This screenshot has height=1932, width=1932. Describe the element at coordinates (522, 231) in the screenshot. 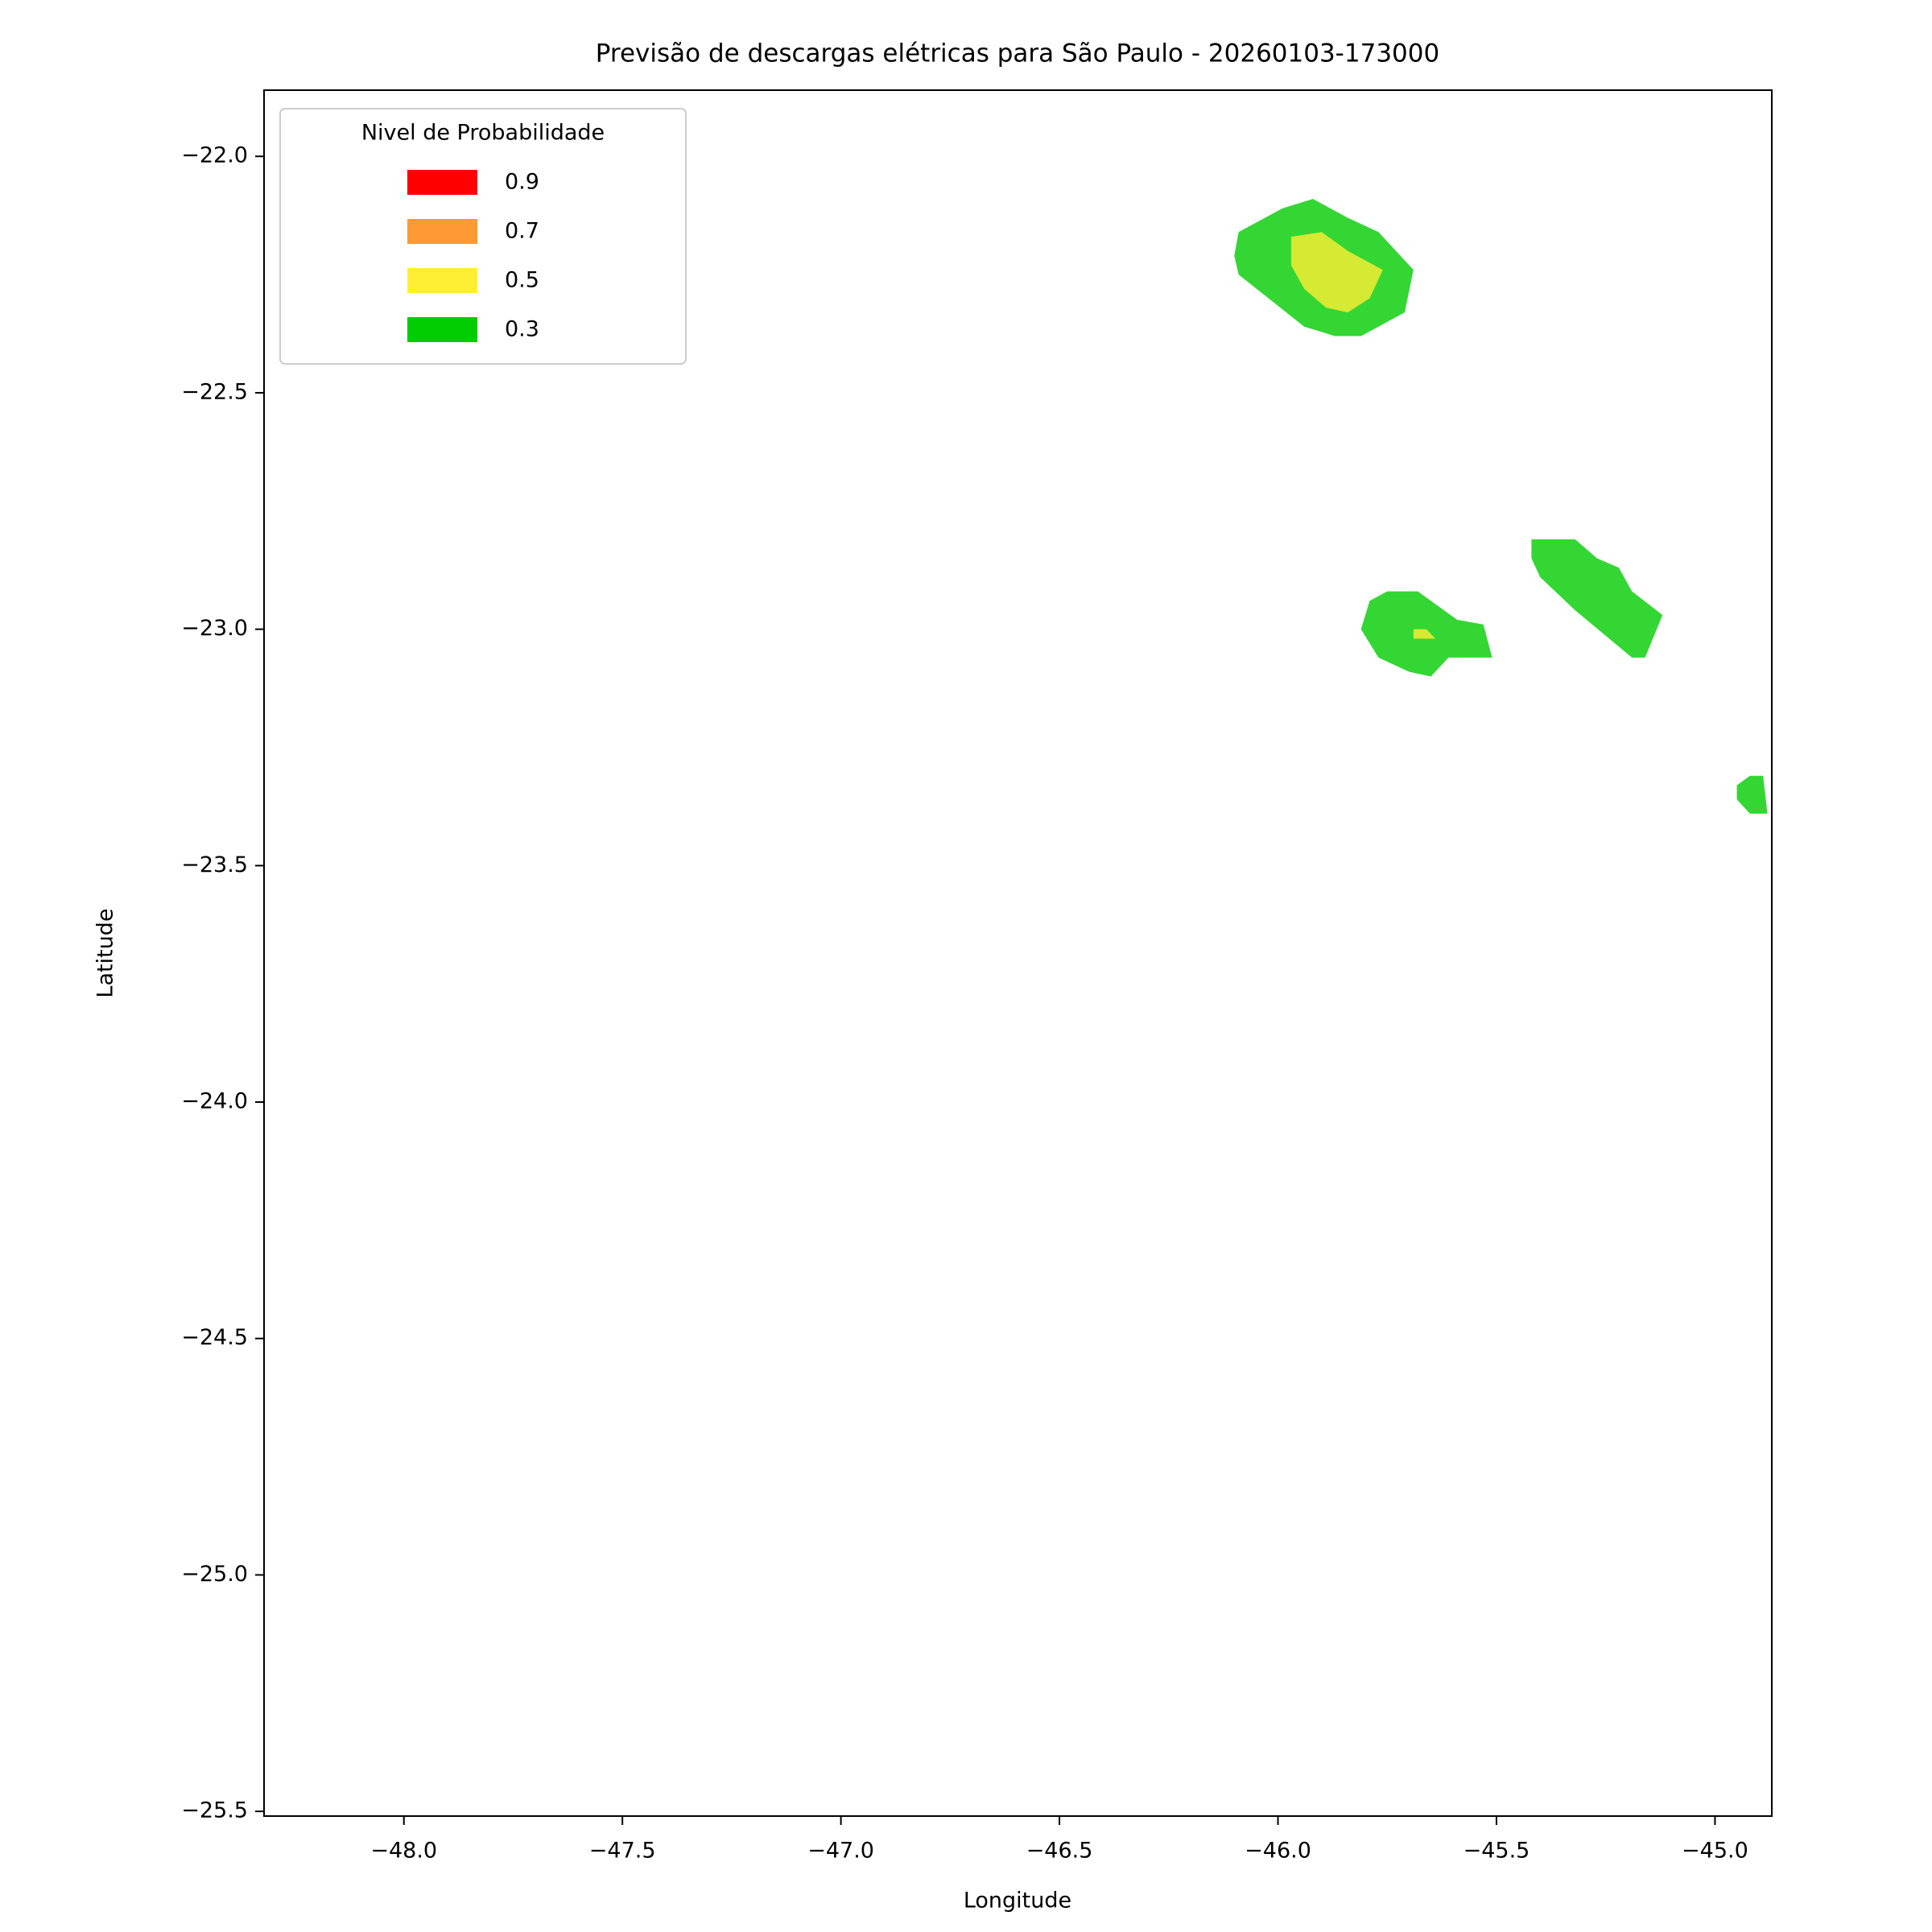

I see `legend-label: 0.7` at that location.